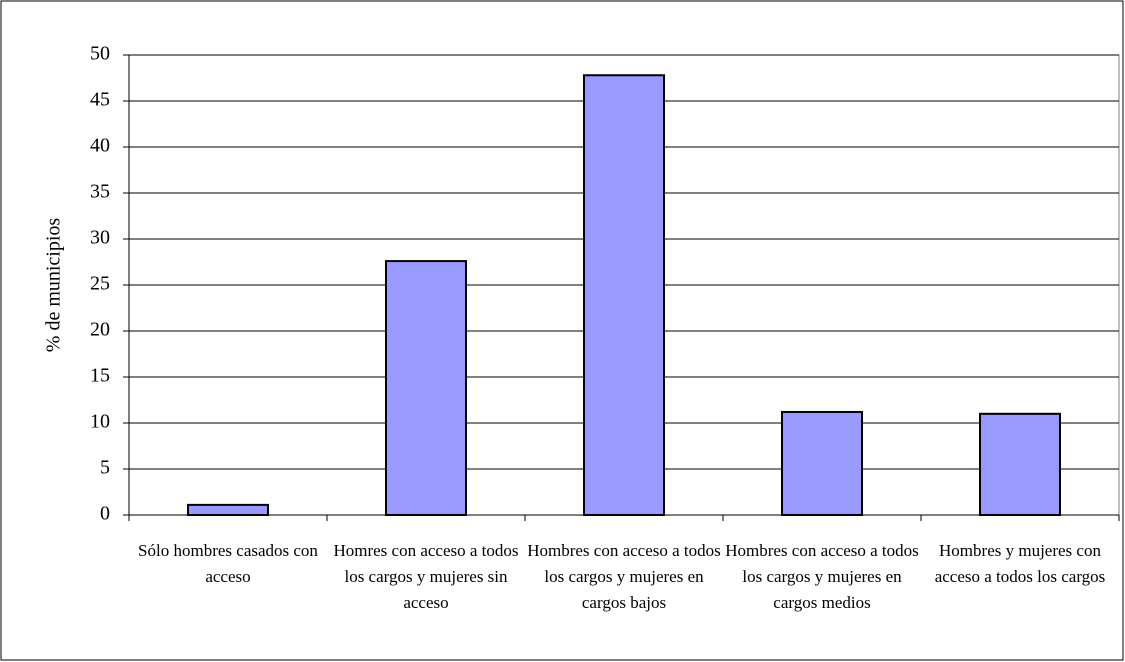  Describe the element at coordinates (228, 563) in the screenshot. I see `x-tick-label: Sólo hombres casados con acceso` at that location.